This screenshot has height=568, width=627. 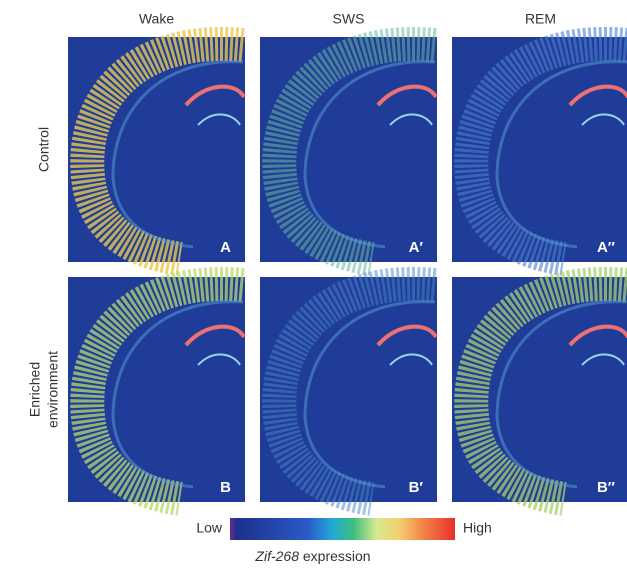 I want to click on panel-label: A″, so click(x=606, y=247).